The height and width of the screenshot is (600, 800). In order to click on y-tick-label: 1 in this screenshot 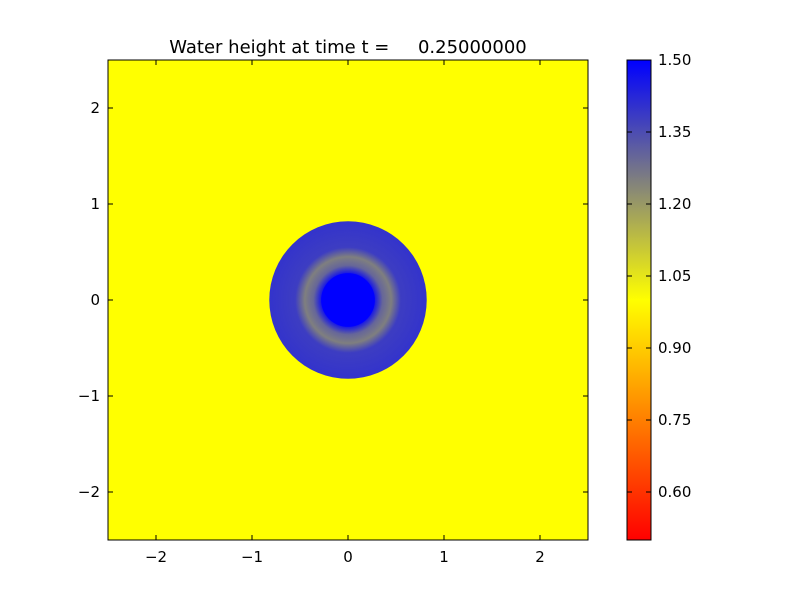, I will do `click(95, 204)`.